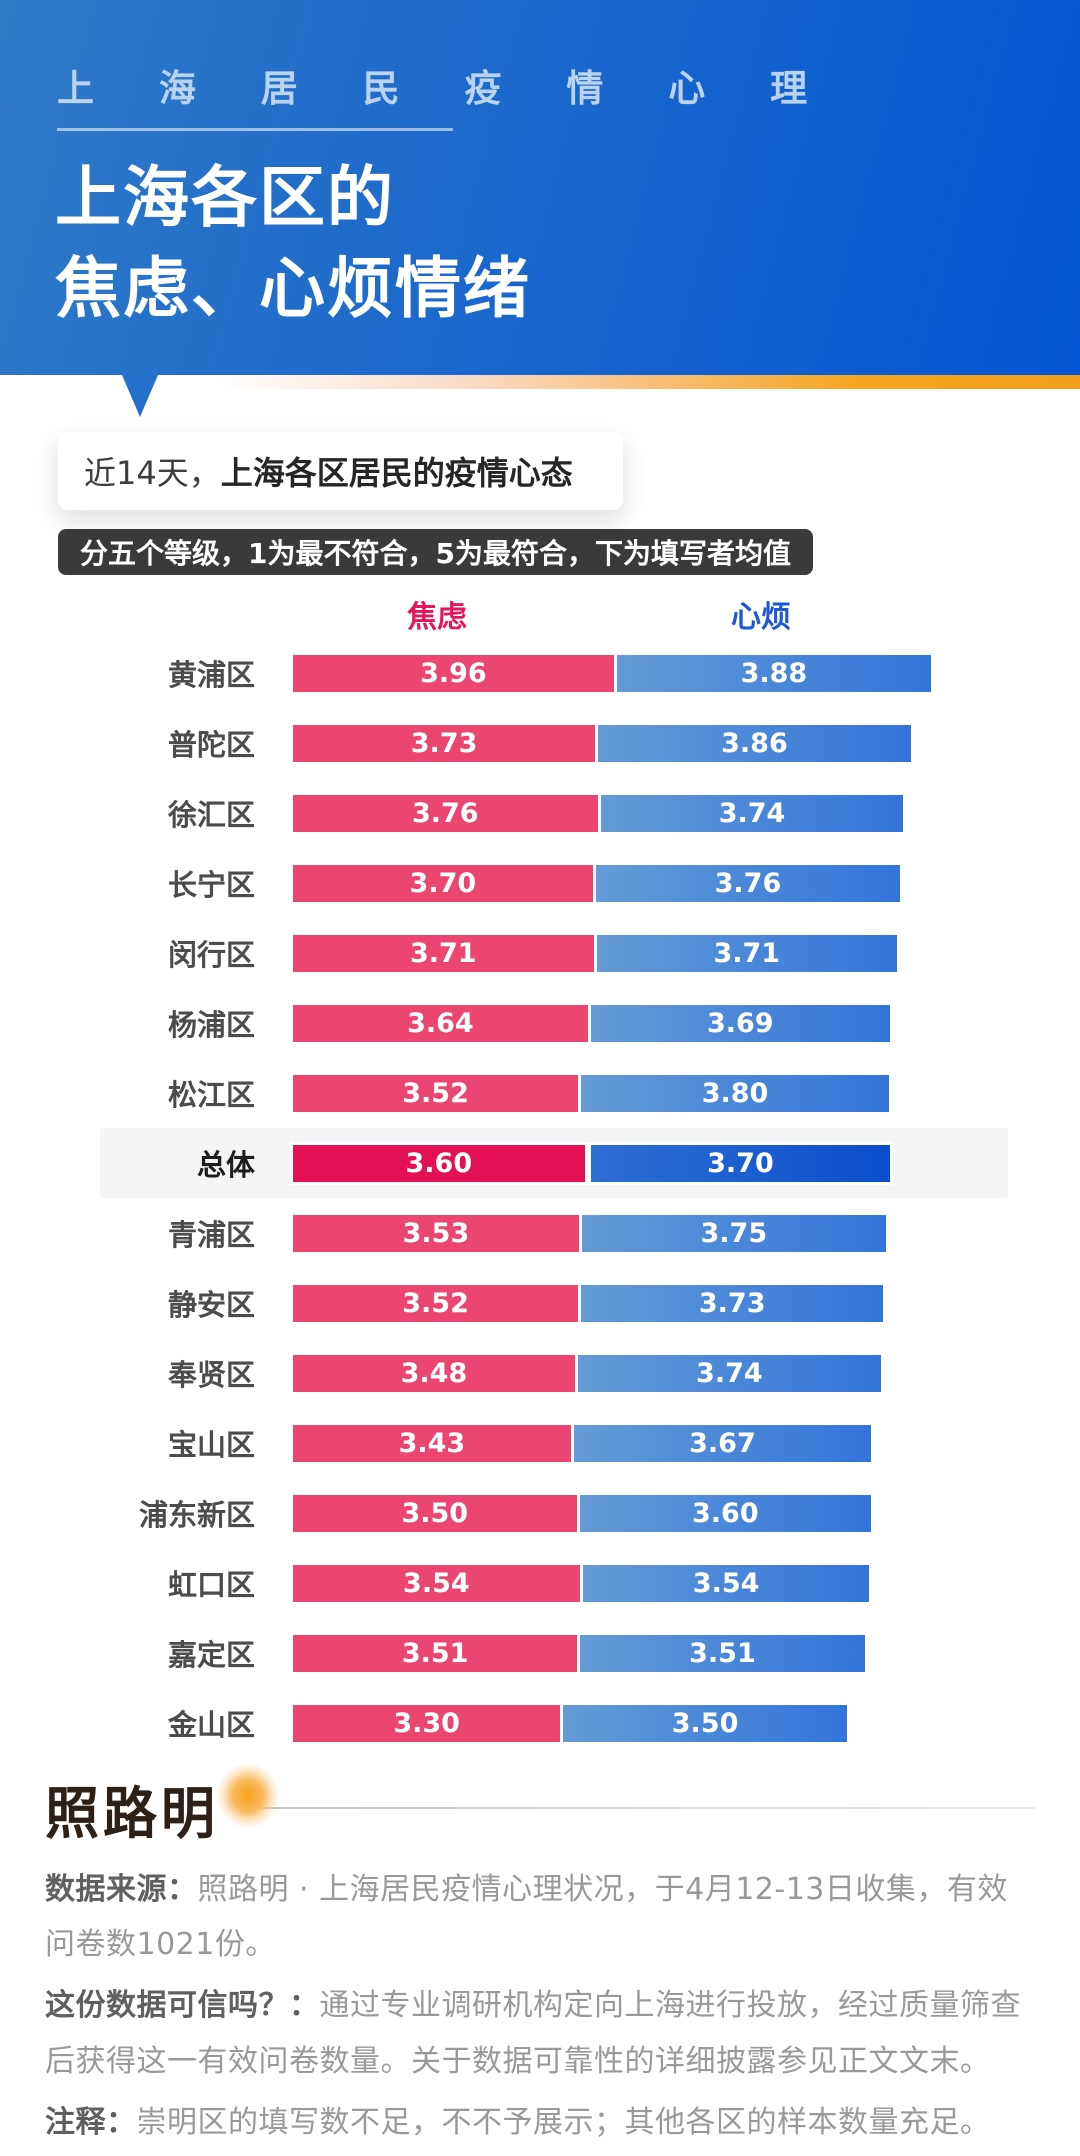 This screenshot has width=1080, height=2156. What do you see at coordinates (445, 88) in the screenshot?
I see `series-eyebrow-title: 上 海 居 民 疫 情 心 理` at bounding box center [445, 88].